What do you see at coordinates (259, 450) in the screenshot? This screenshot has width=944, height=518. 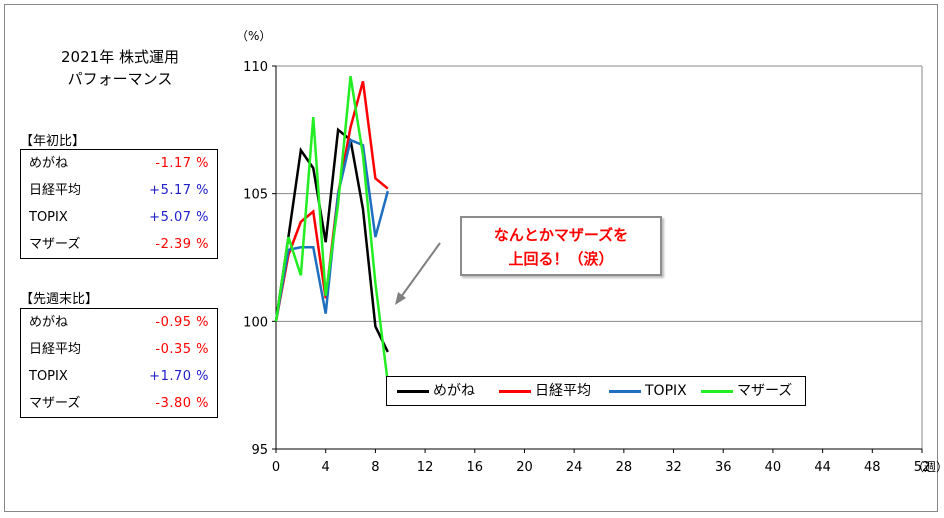 I see `y-tick-label: 95` at bounding box center [259, 450].